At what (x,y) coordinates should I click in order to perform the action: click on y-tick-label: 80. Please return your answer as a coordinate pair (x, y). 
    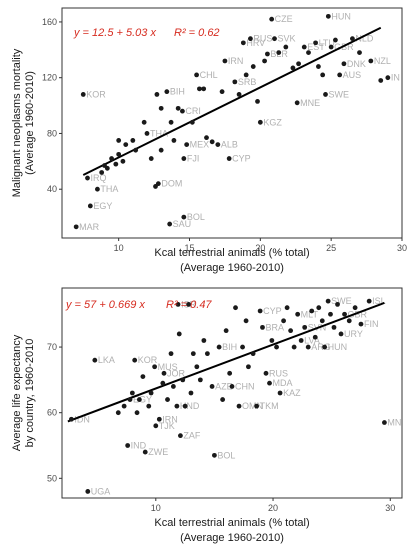
    Looking at the image, I should click on (52, 133).